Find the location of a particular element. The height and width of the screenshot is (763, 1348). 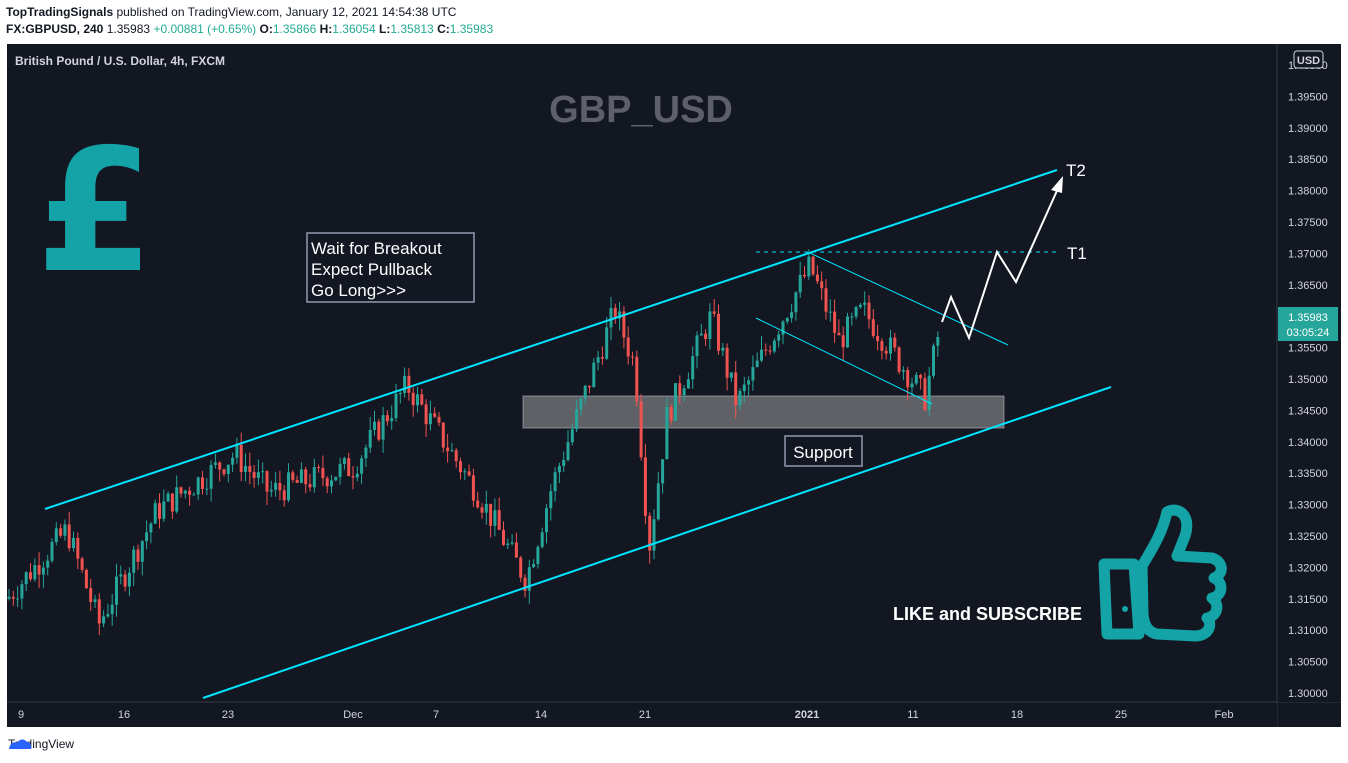

t1-label: T1 is located at coordinates (1077, 253).